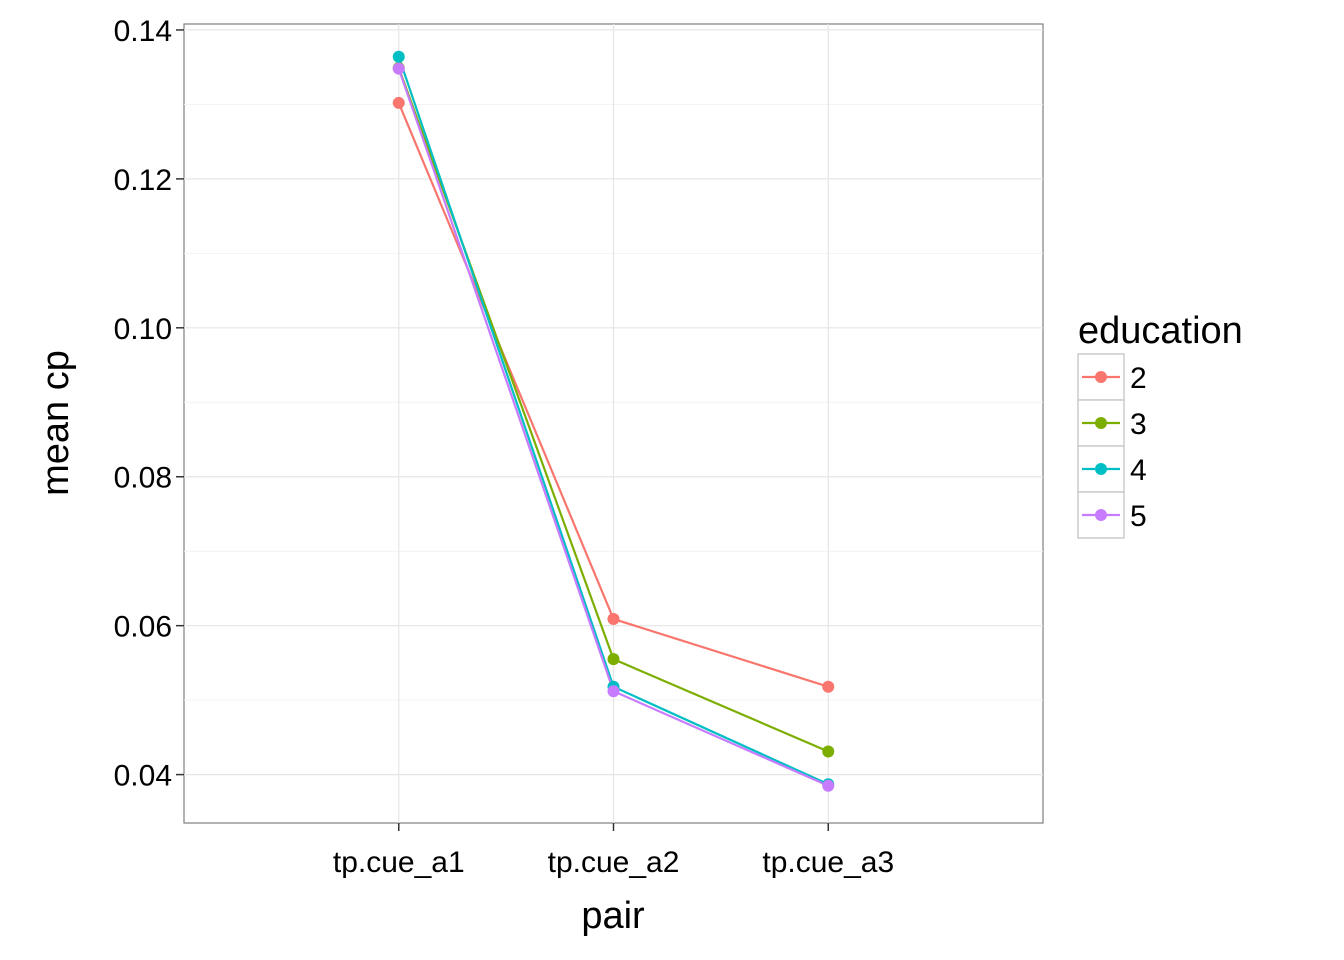  What do you see at coordinates (143, 627) in the screenshot?
I see `y-tick-label: 0.06` at bounding box center [143, 627].